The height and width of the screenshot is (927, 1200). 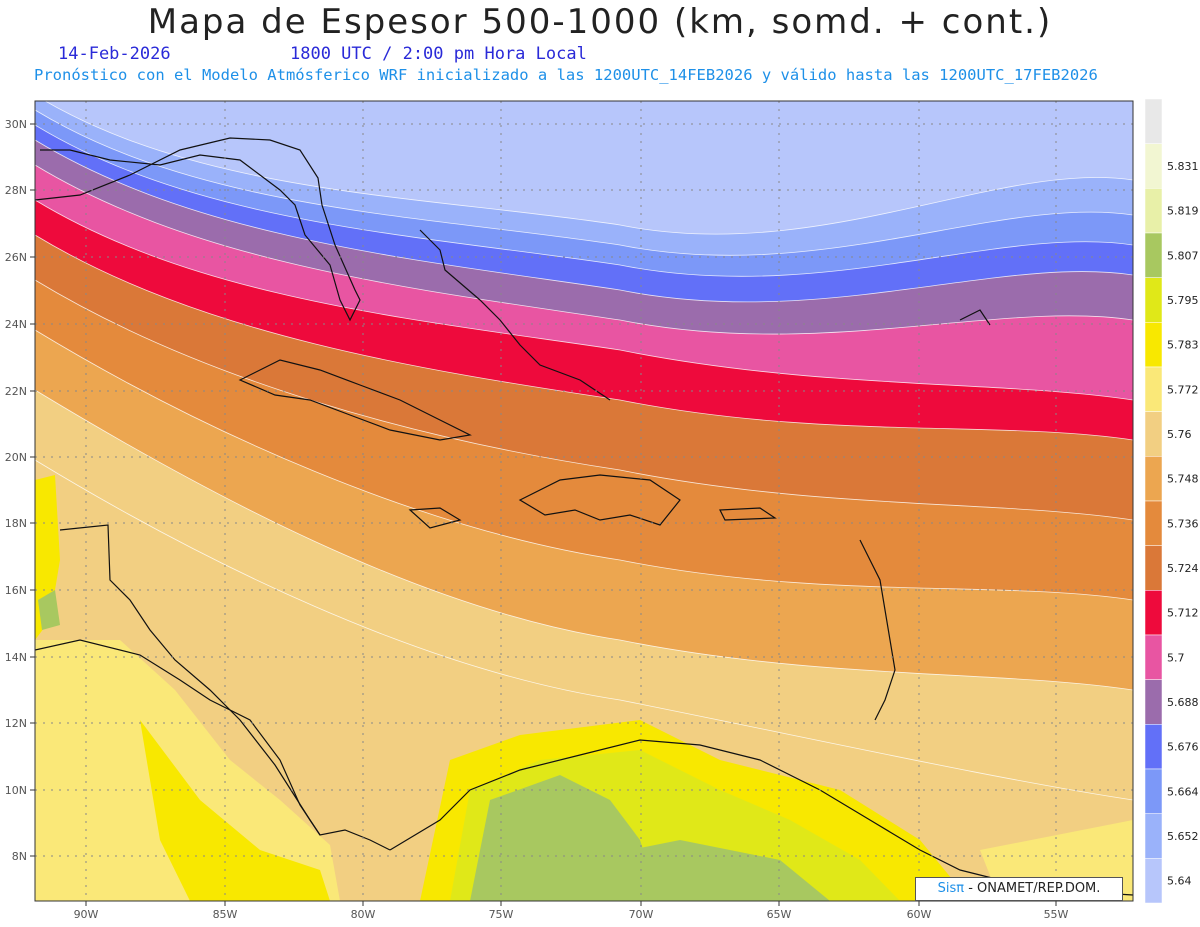 What do you see at coordinates (501, 914) in the screenshot?
I see `longitude-label: 75W` at bounding box center [501, 914].